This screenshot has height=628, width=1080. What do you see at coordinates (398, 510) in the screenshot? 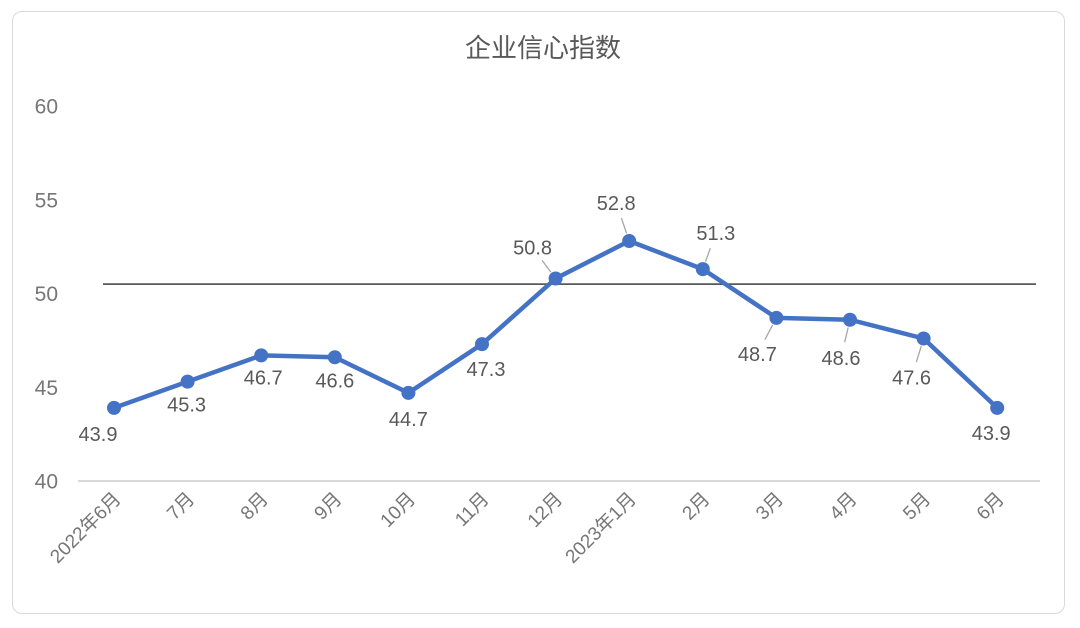
I see `x-tick-label: 10月` at bounding box center [398, 510].